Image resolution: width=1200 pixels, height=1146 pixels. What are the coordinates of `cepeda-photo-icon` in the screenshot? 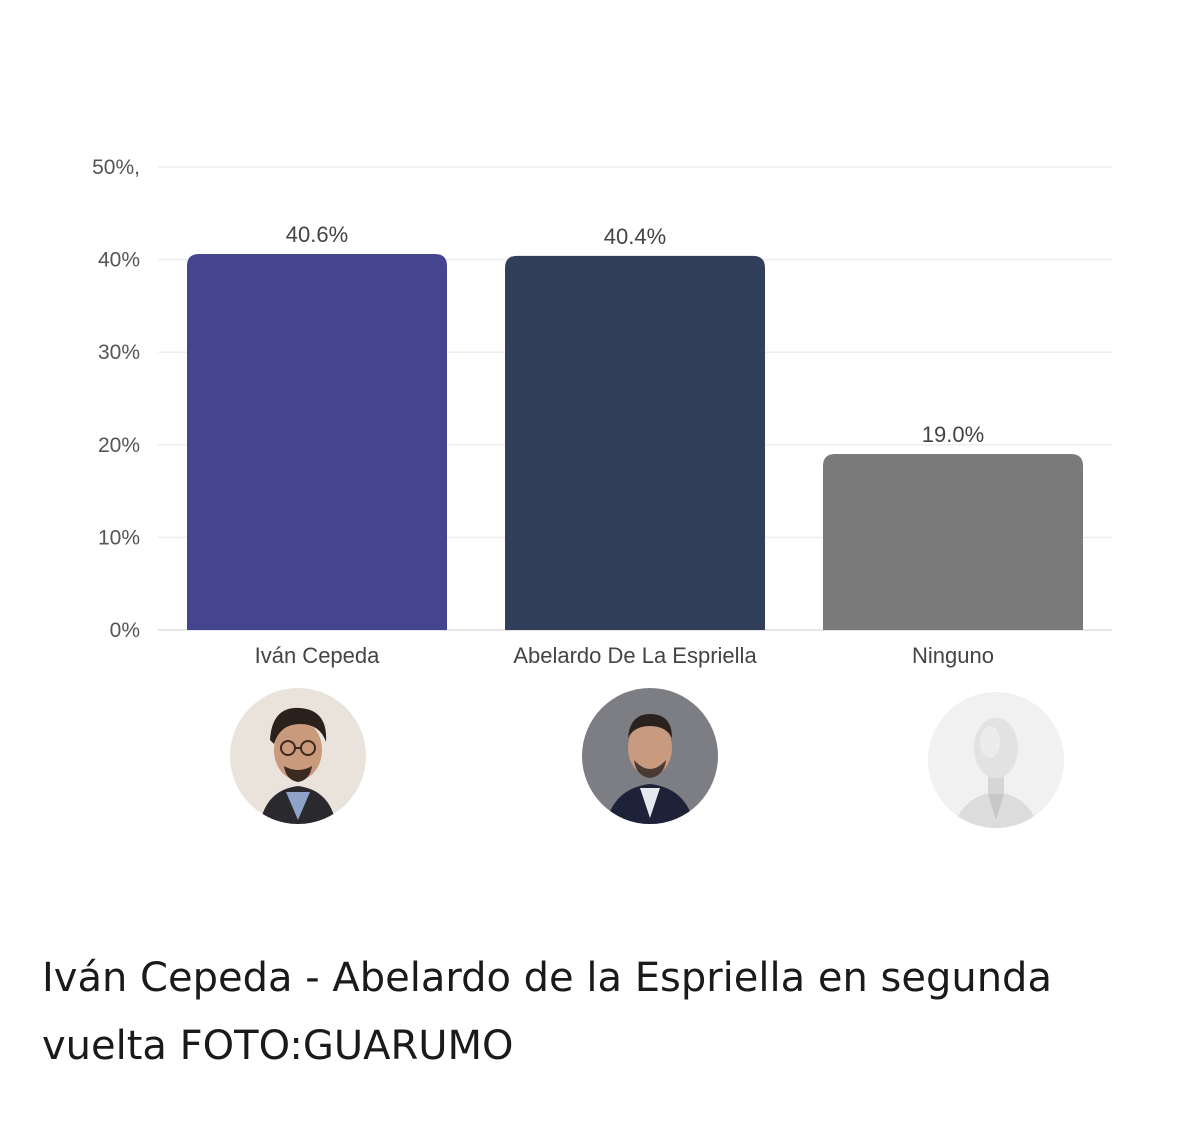 It's located at (298, 756).